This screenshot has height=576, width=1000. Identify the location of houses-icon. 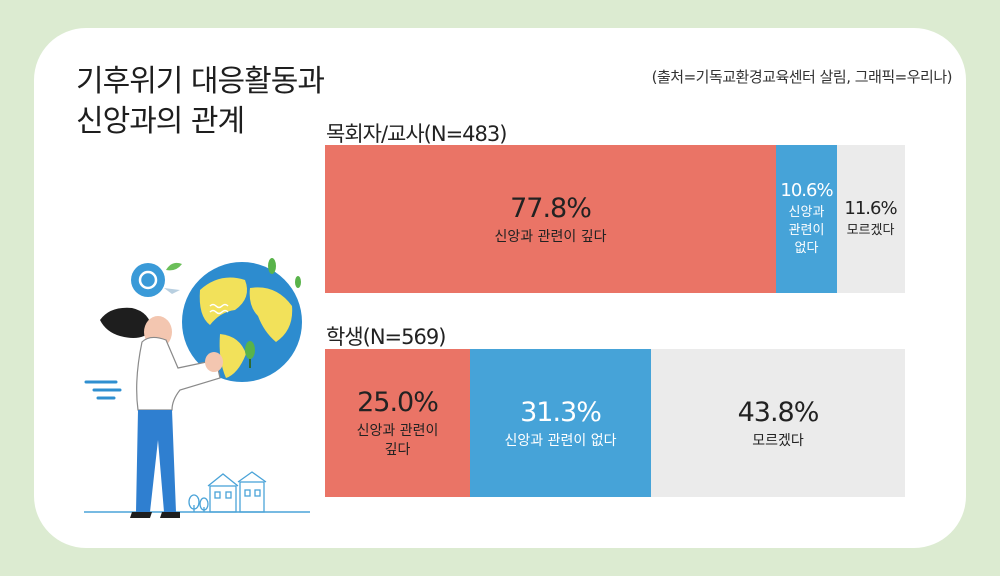
(237, 492).